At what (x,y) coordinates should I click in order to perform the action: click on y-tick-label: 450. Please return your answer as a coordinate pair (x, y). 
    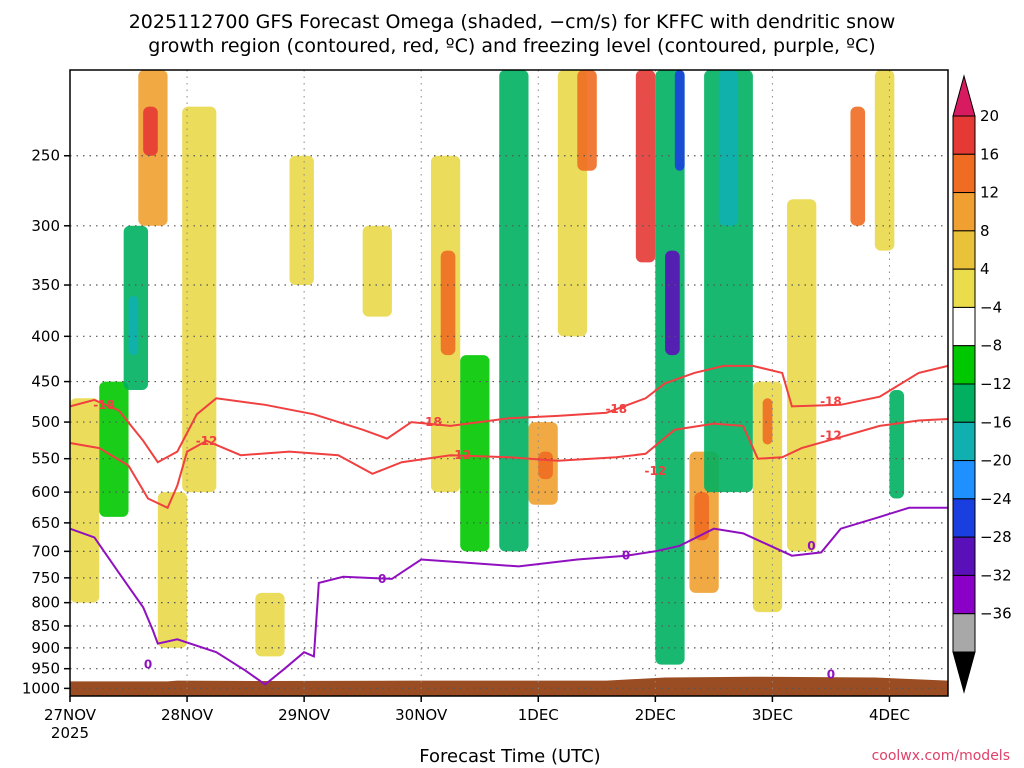
    Looking at the image, I should click on (45, 382).